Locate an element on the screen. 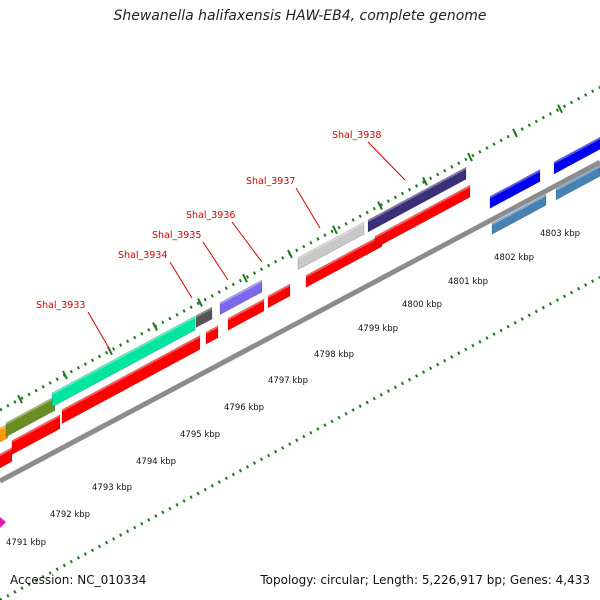  scale-label: 4803 kbp is located at coordinates (560, 234).